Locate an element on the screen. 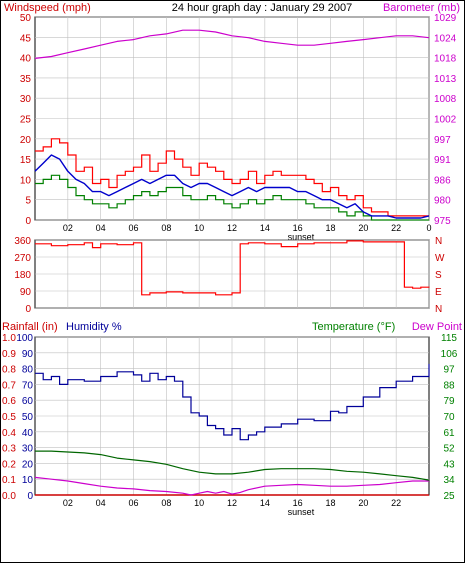  series-wind-low is located at coordinates (232, 197).